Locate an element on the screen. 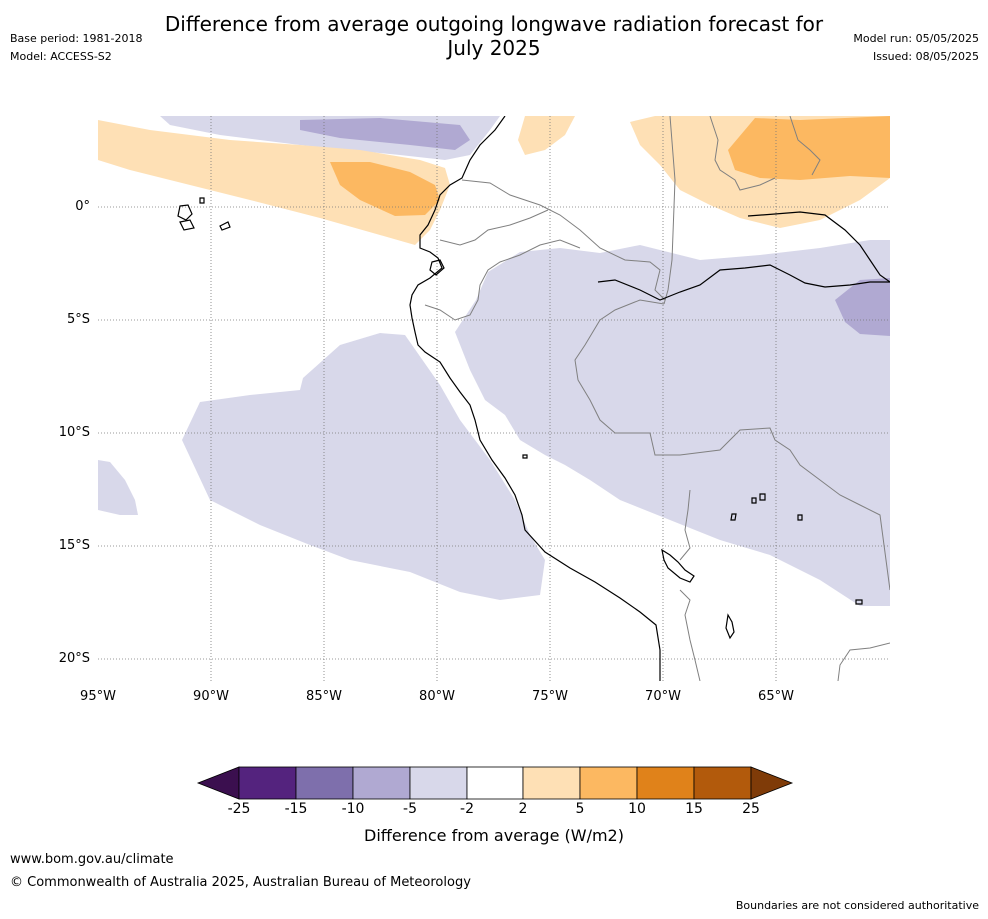 The height and width of the screenshot is (919, 988). anomaly-region-pos-northeast-core is located at coordinates (809, 148).